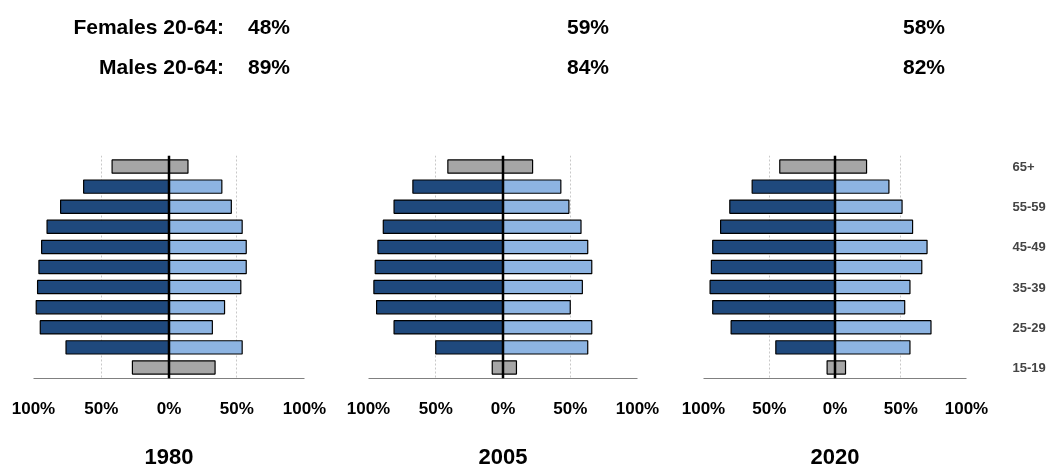  I want to click on text: 59%, so click(588, 27).